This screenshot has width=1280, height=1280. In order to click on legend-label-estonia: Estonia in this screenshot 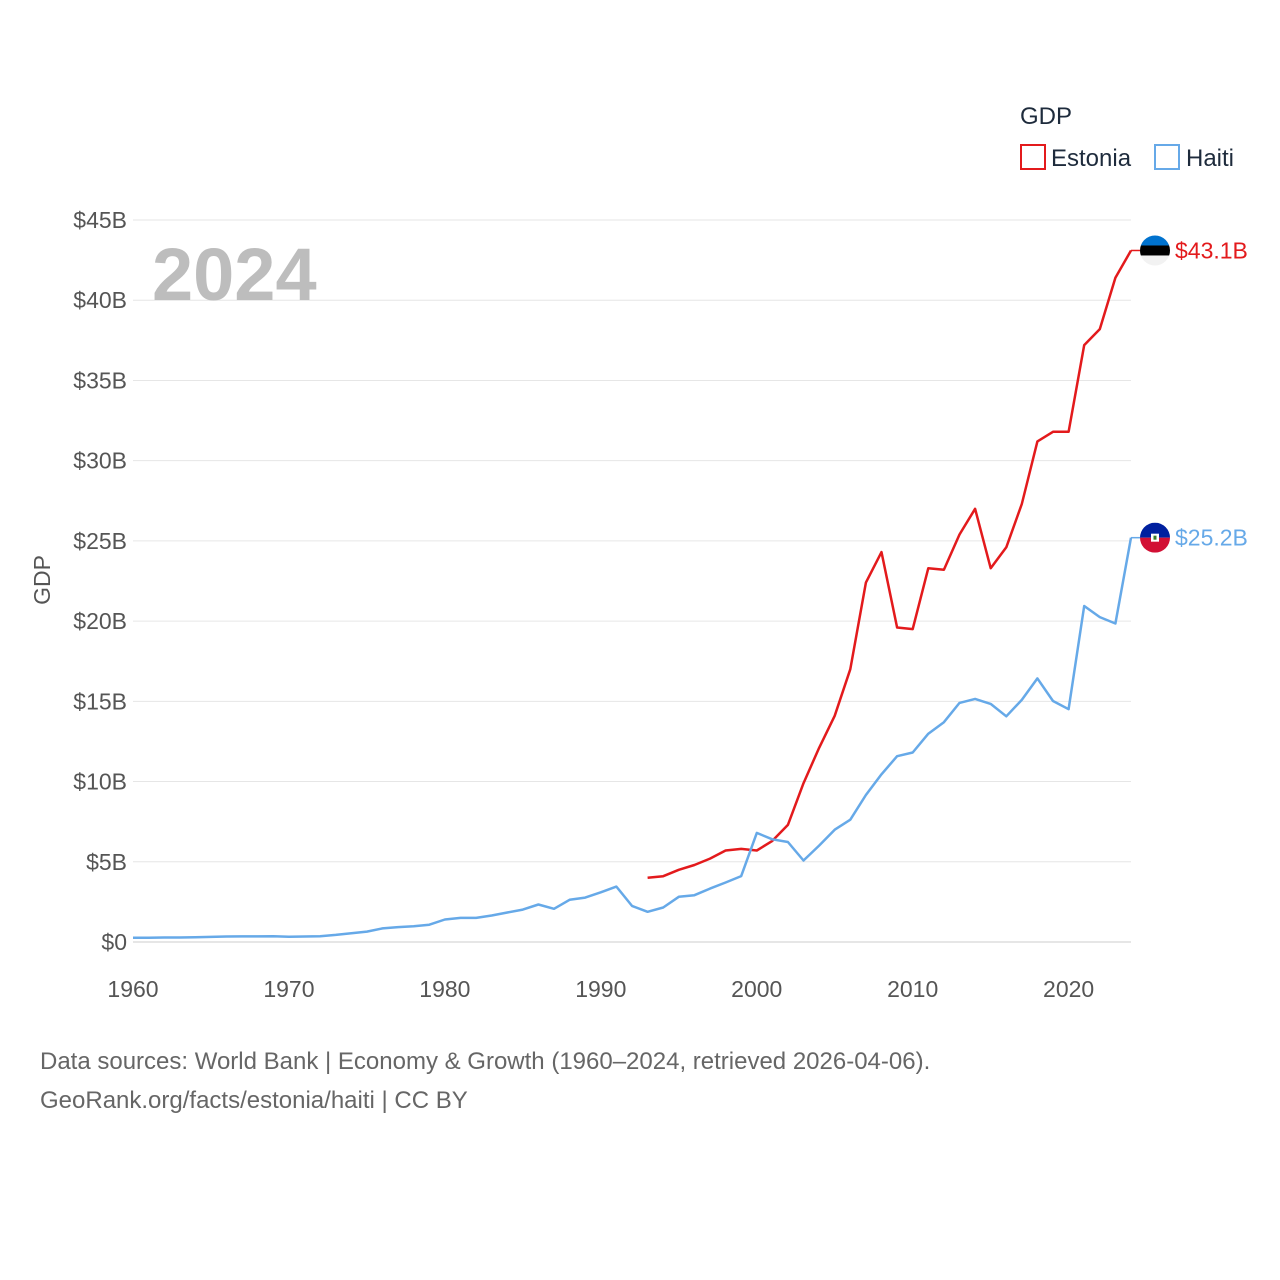, I will do `click(1091, 158)`.